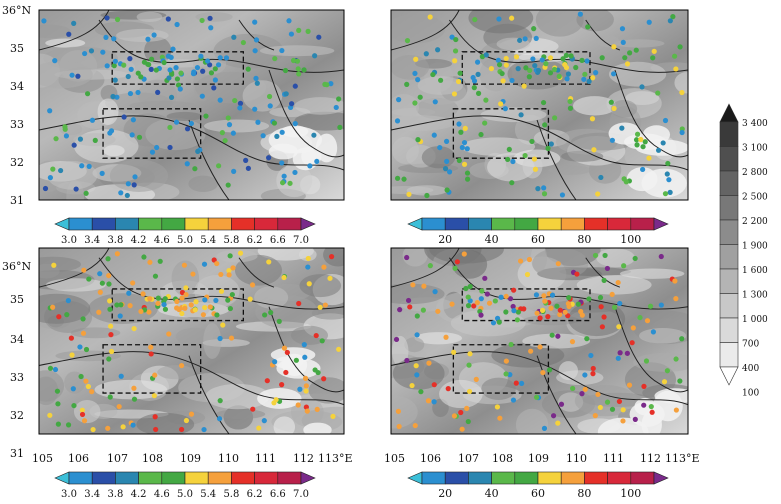  I want to click on lat-label: 34, so click(17, 86).